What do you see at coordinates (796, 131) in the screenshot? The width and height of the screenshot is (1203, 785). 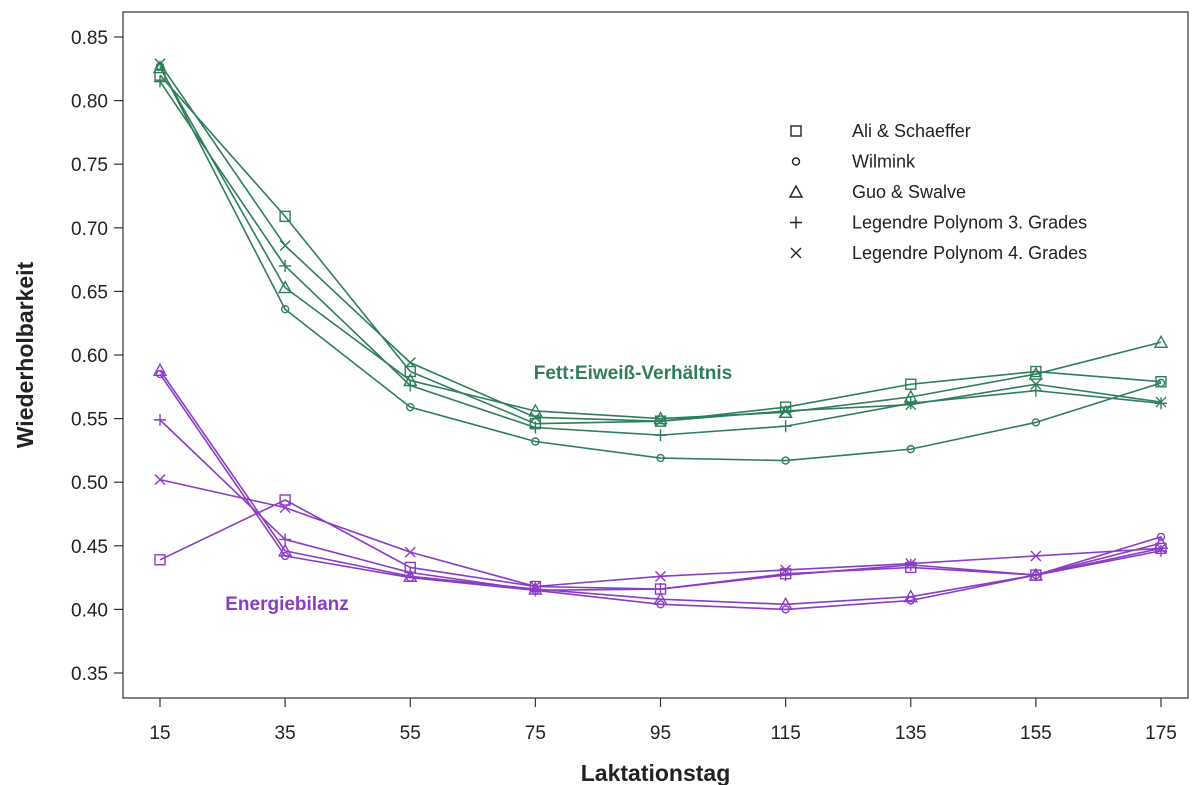 I see `legend-marker-square` at bounding box center [796, 131].